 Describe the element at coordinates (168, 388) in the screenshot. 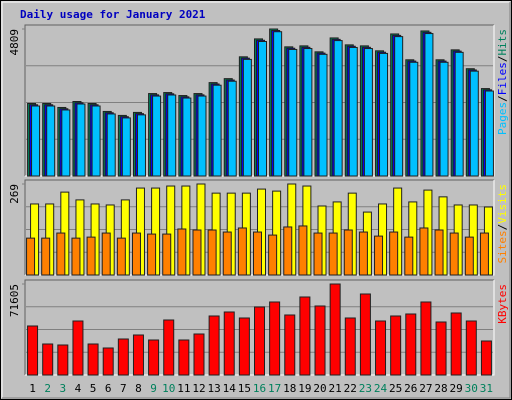

I see `x-tick-label: 10` at that location.